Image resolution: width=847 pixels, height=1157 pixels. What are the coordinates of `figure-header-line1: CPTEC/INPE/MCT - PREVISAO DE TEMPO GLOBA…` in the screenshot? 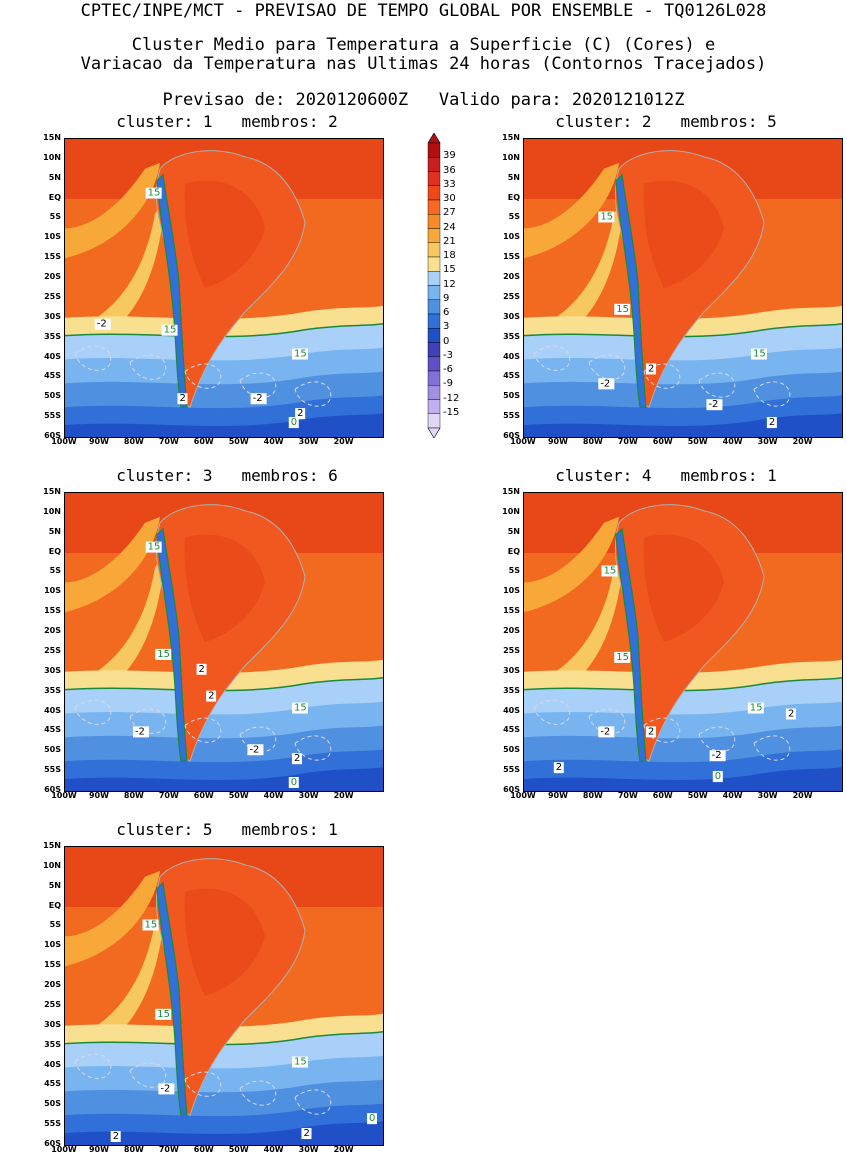 It's located at (423, 11).